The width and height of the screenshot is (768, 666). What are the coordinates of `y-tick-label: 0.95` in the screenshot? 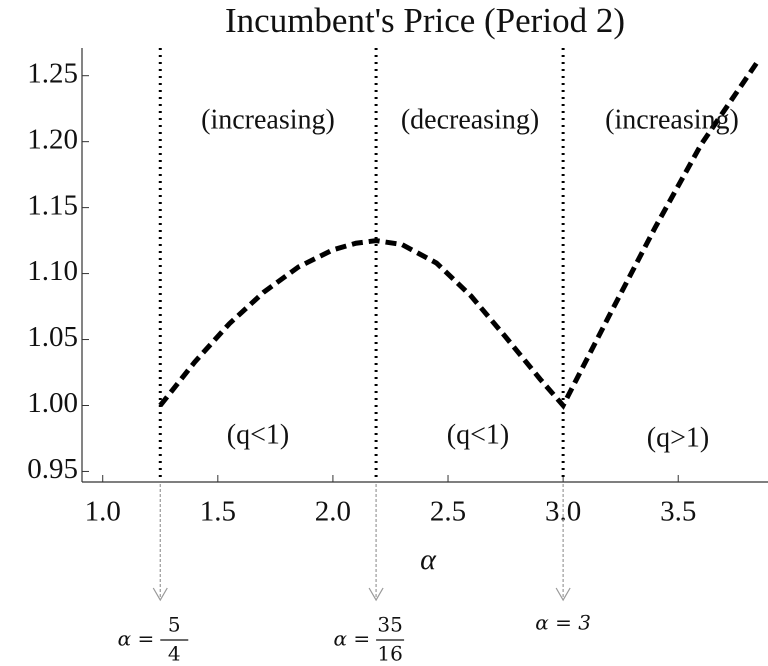 It's located at (52, 469).